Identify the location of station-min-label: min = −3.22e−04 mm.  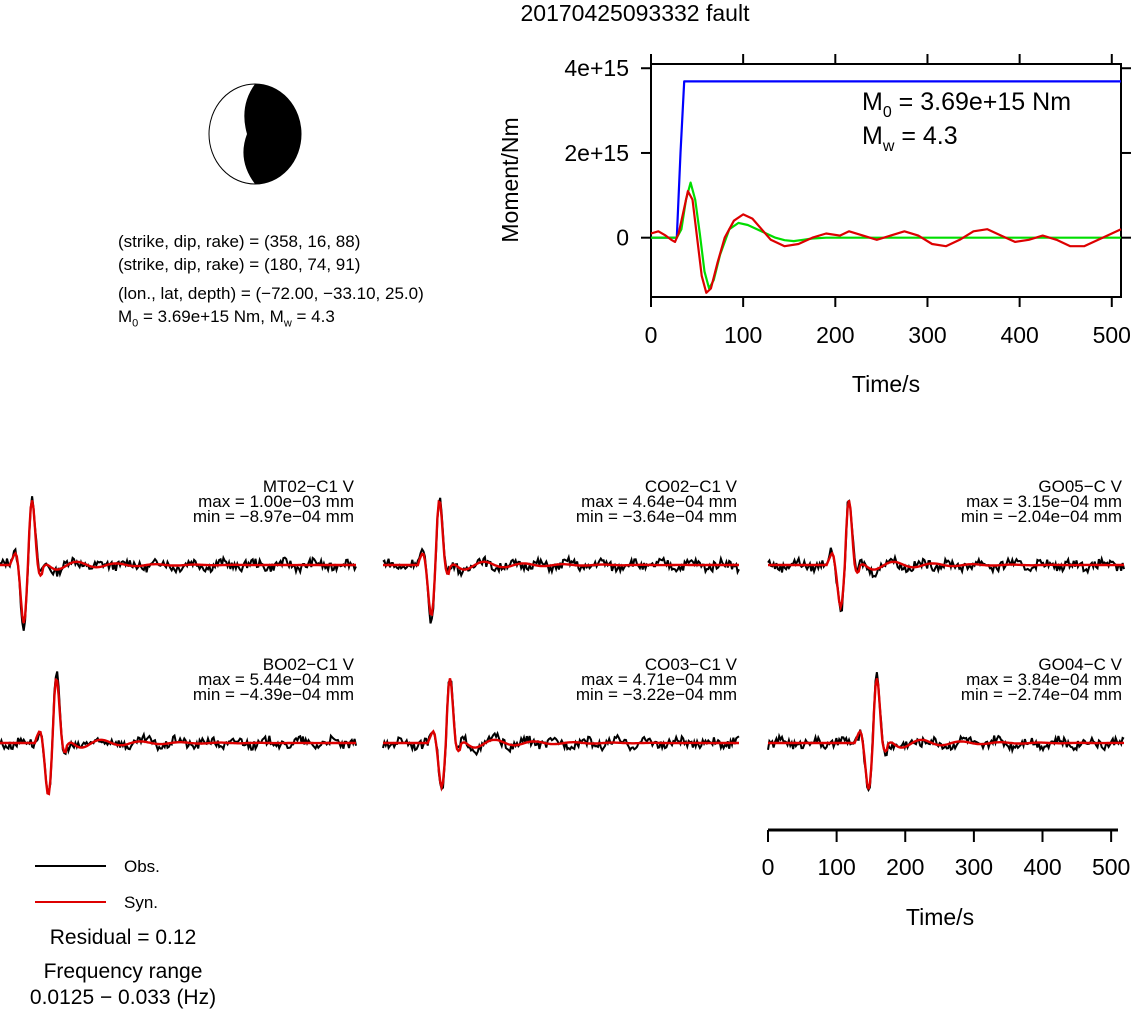
(656, 694).